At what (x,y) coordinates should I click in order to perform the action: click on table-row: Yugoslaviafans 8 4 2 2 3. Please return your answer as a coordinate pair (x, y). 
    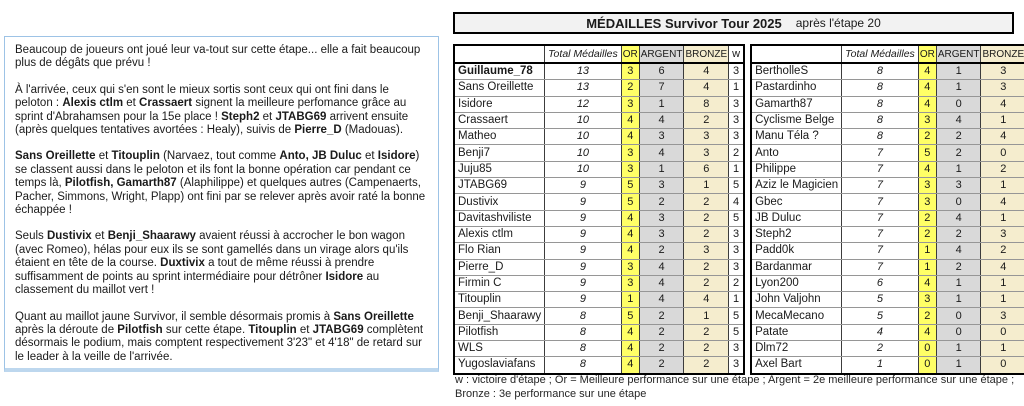
    Looking at the image, I should click on (599, 365).